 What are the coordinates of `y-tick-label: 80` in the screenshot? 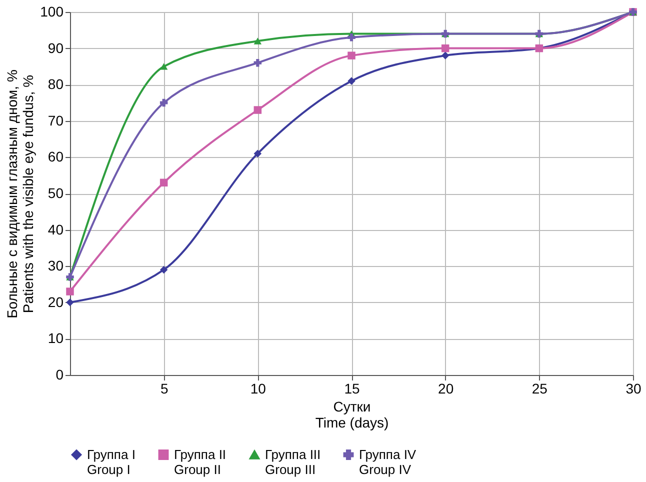 It's located at (56, 84).